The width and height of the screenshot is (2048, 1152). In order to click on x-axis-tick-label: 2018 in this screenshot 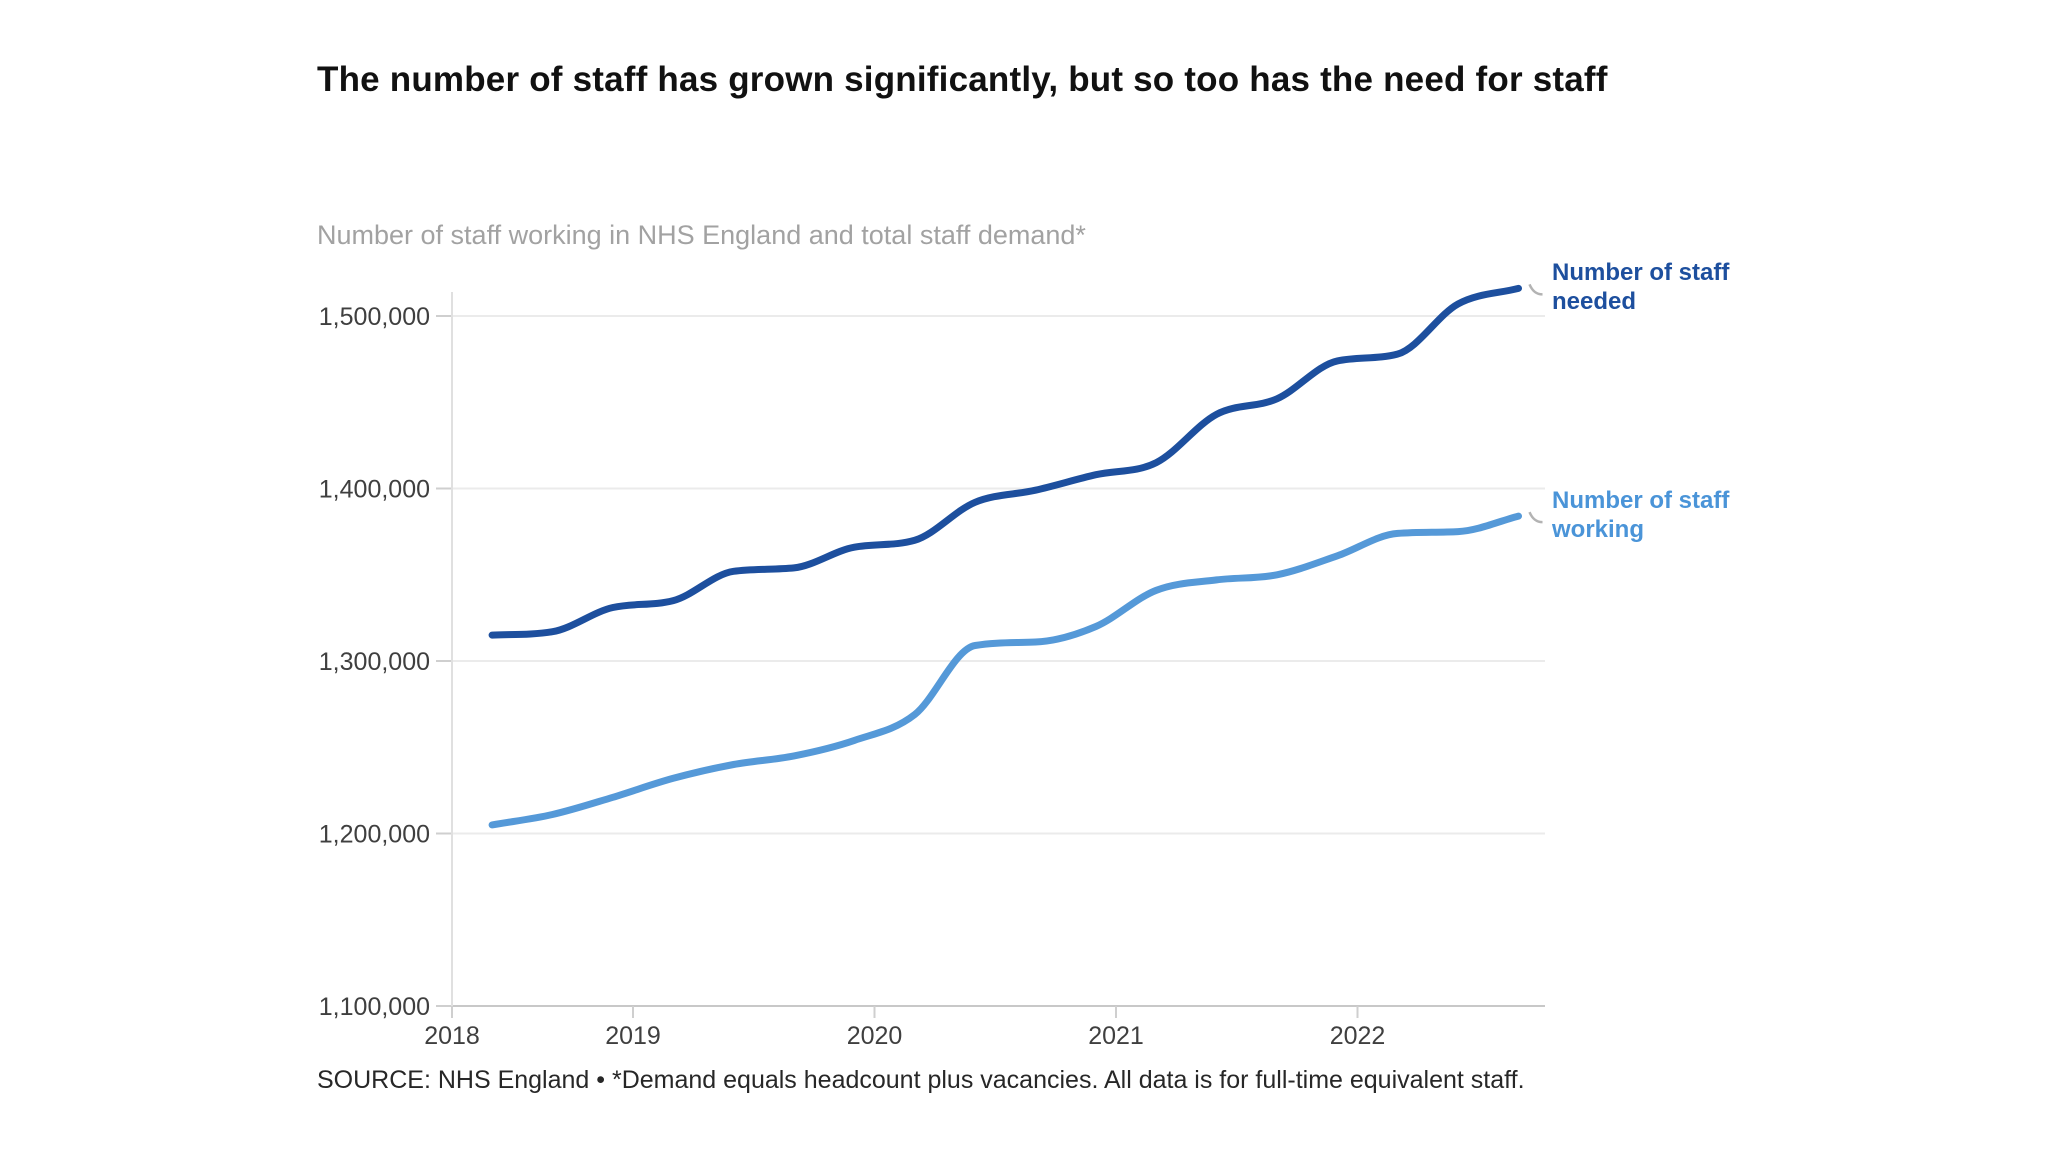, I will do `click(452, 1036)`.